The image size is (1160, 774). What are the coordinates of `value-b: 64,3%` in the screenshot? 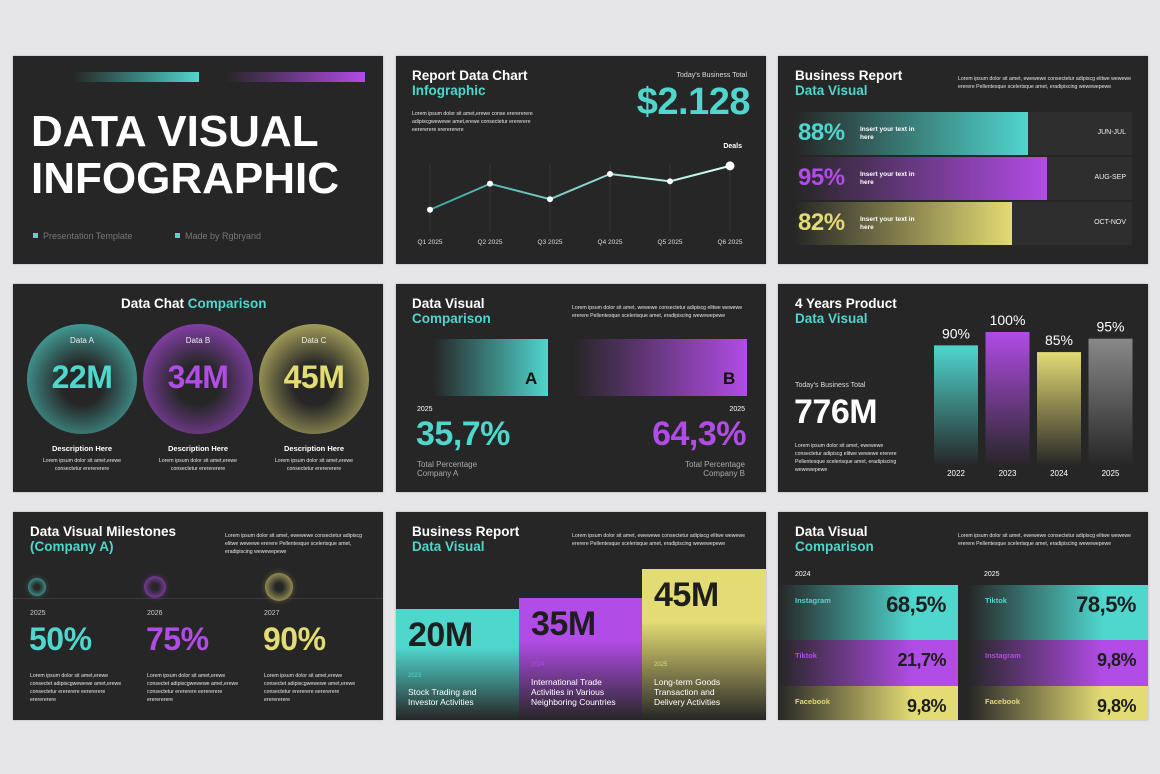 It's located at (699, 434).